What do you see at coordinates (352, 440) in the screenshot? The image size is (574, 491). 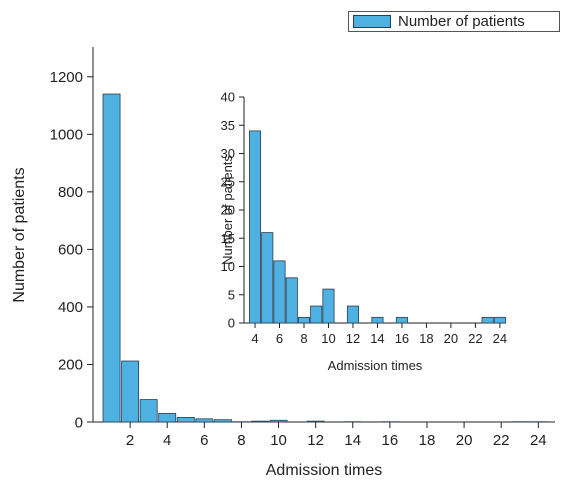 I see `main-xtick-label: 14` at bounding box center [352, 440].